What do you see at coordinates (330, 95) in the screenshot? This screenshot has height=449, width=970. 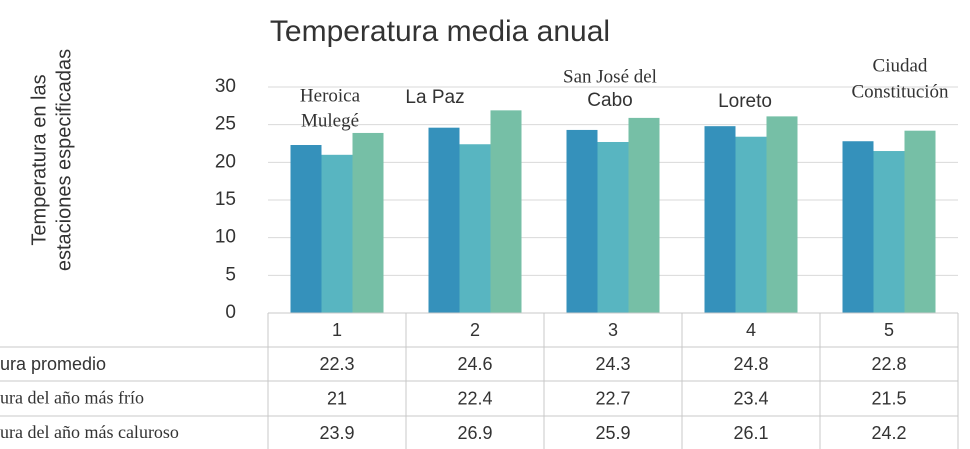 I see `station-label: Heroica` at bounding box center [330, 95].